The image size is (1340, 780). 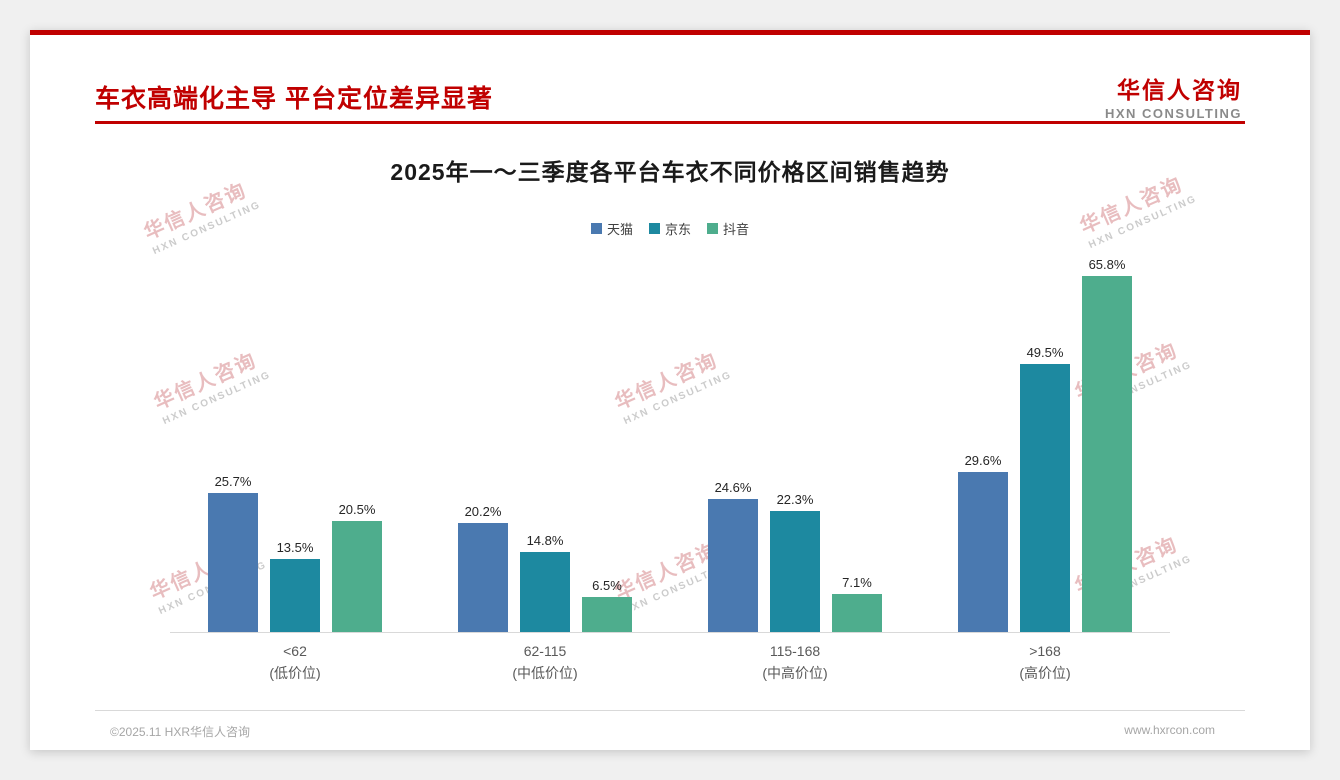 I want to click on bar-value-label: 24.6%, so click(x=733, y=487).